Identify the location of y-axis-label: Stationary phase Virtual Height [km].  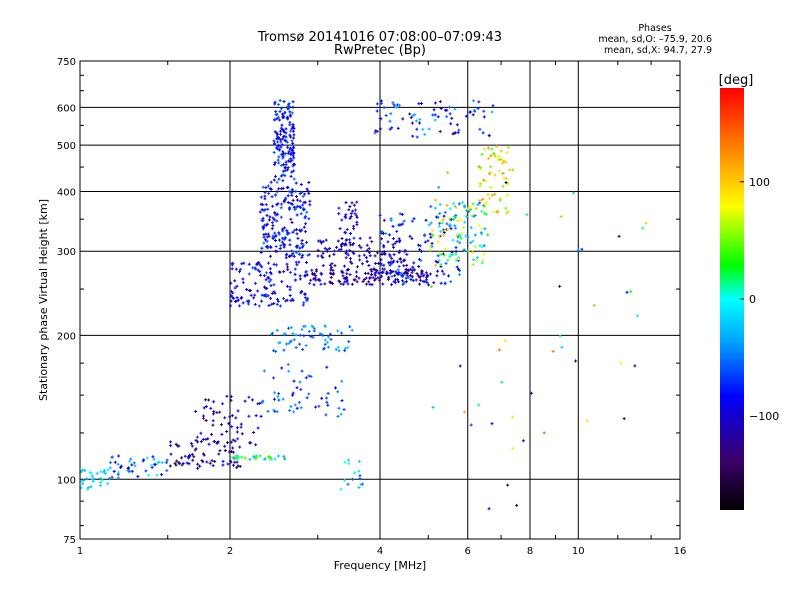
(43, 300).